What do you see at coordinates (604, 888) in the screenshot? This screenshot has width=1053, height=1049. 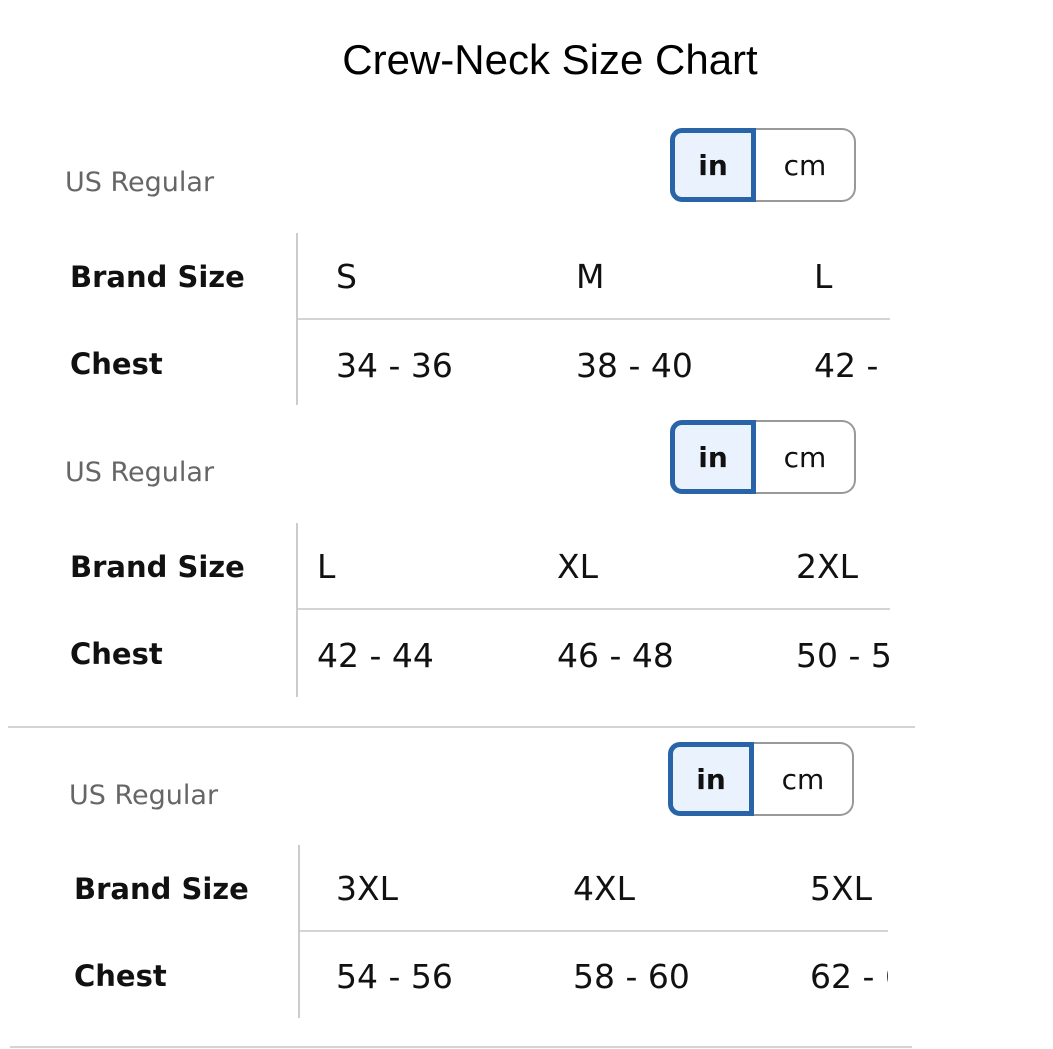 I see `size-cell: 4XL` at bounding box center [604, 888].